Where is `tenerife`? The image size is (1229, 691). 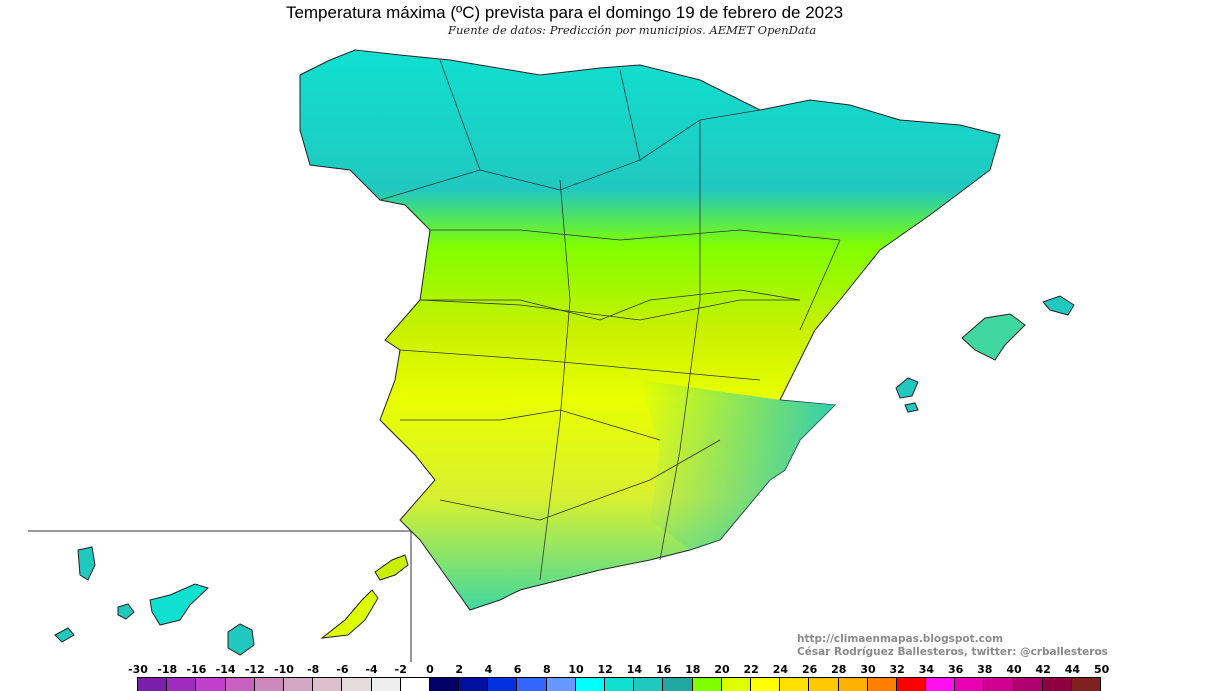 tenerife is located at coordinates (179, 604).